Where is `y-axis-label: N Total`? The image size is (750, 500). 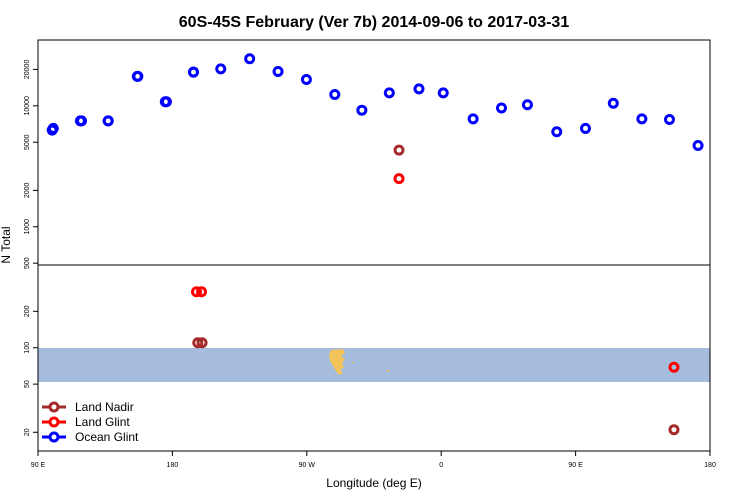
y-axis-label: N Total is located at coordinates (6, 244).